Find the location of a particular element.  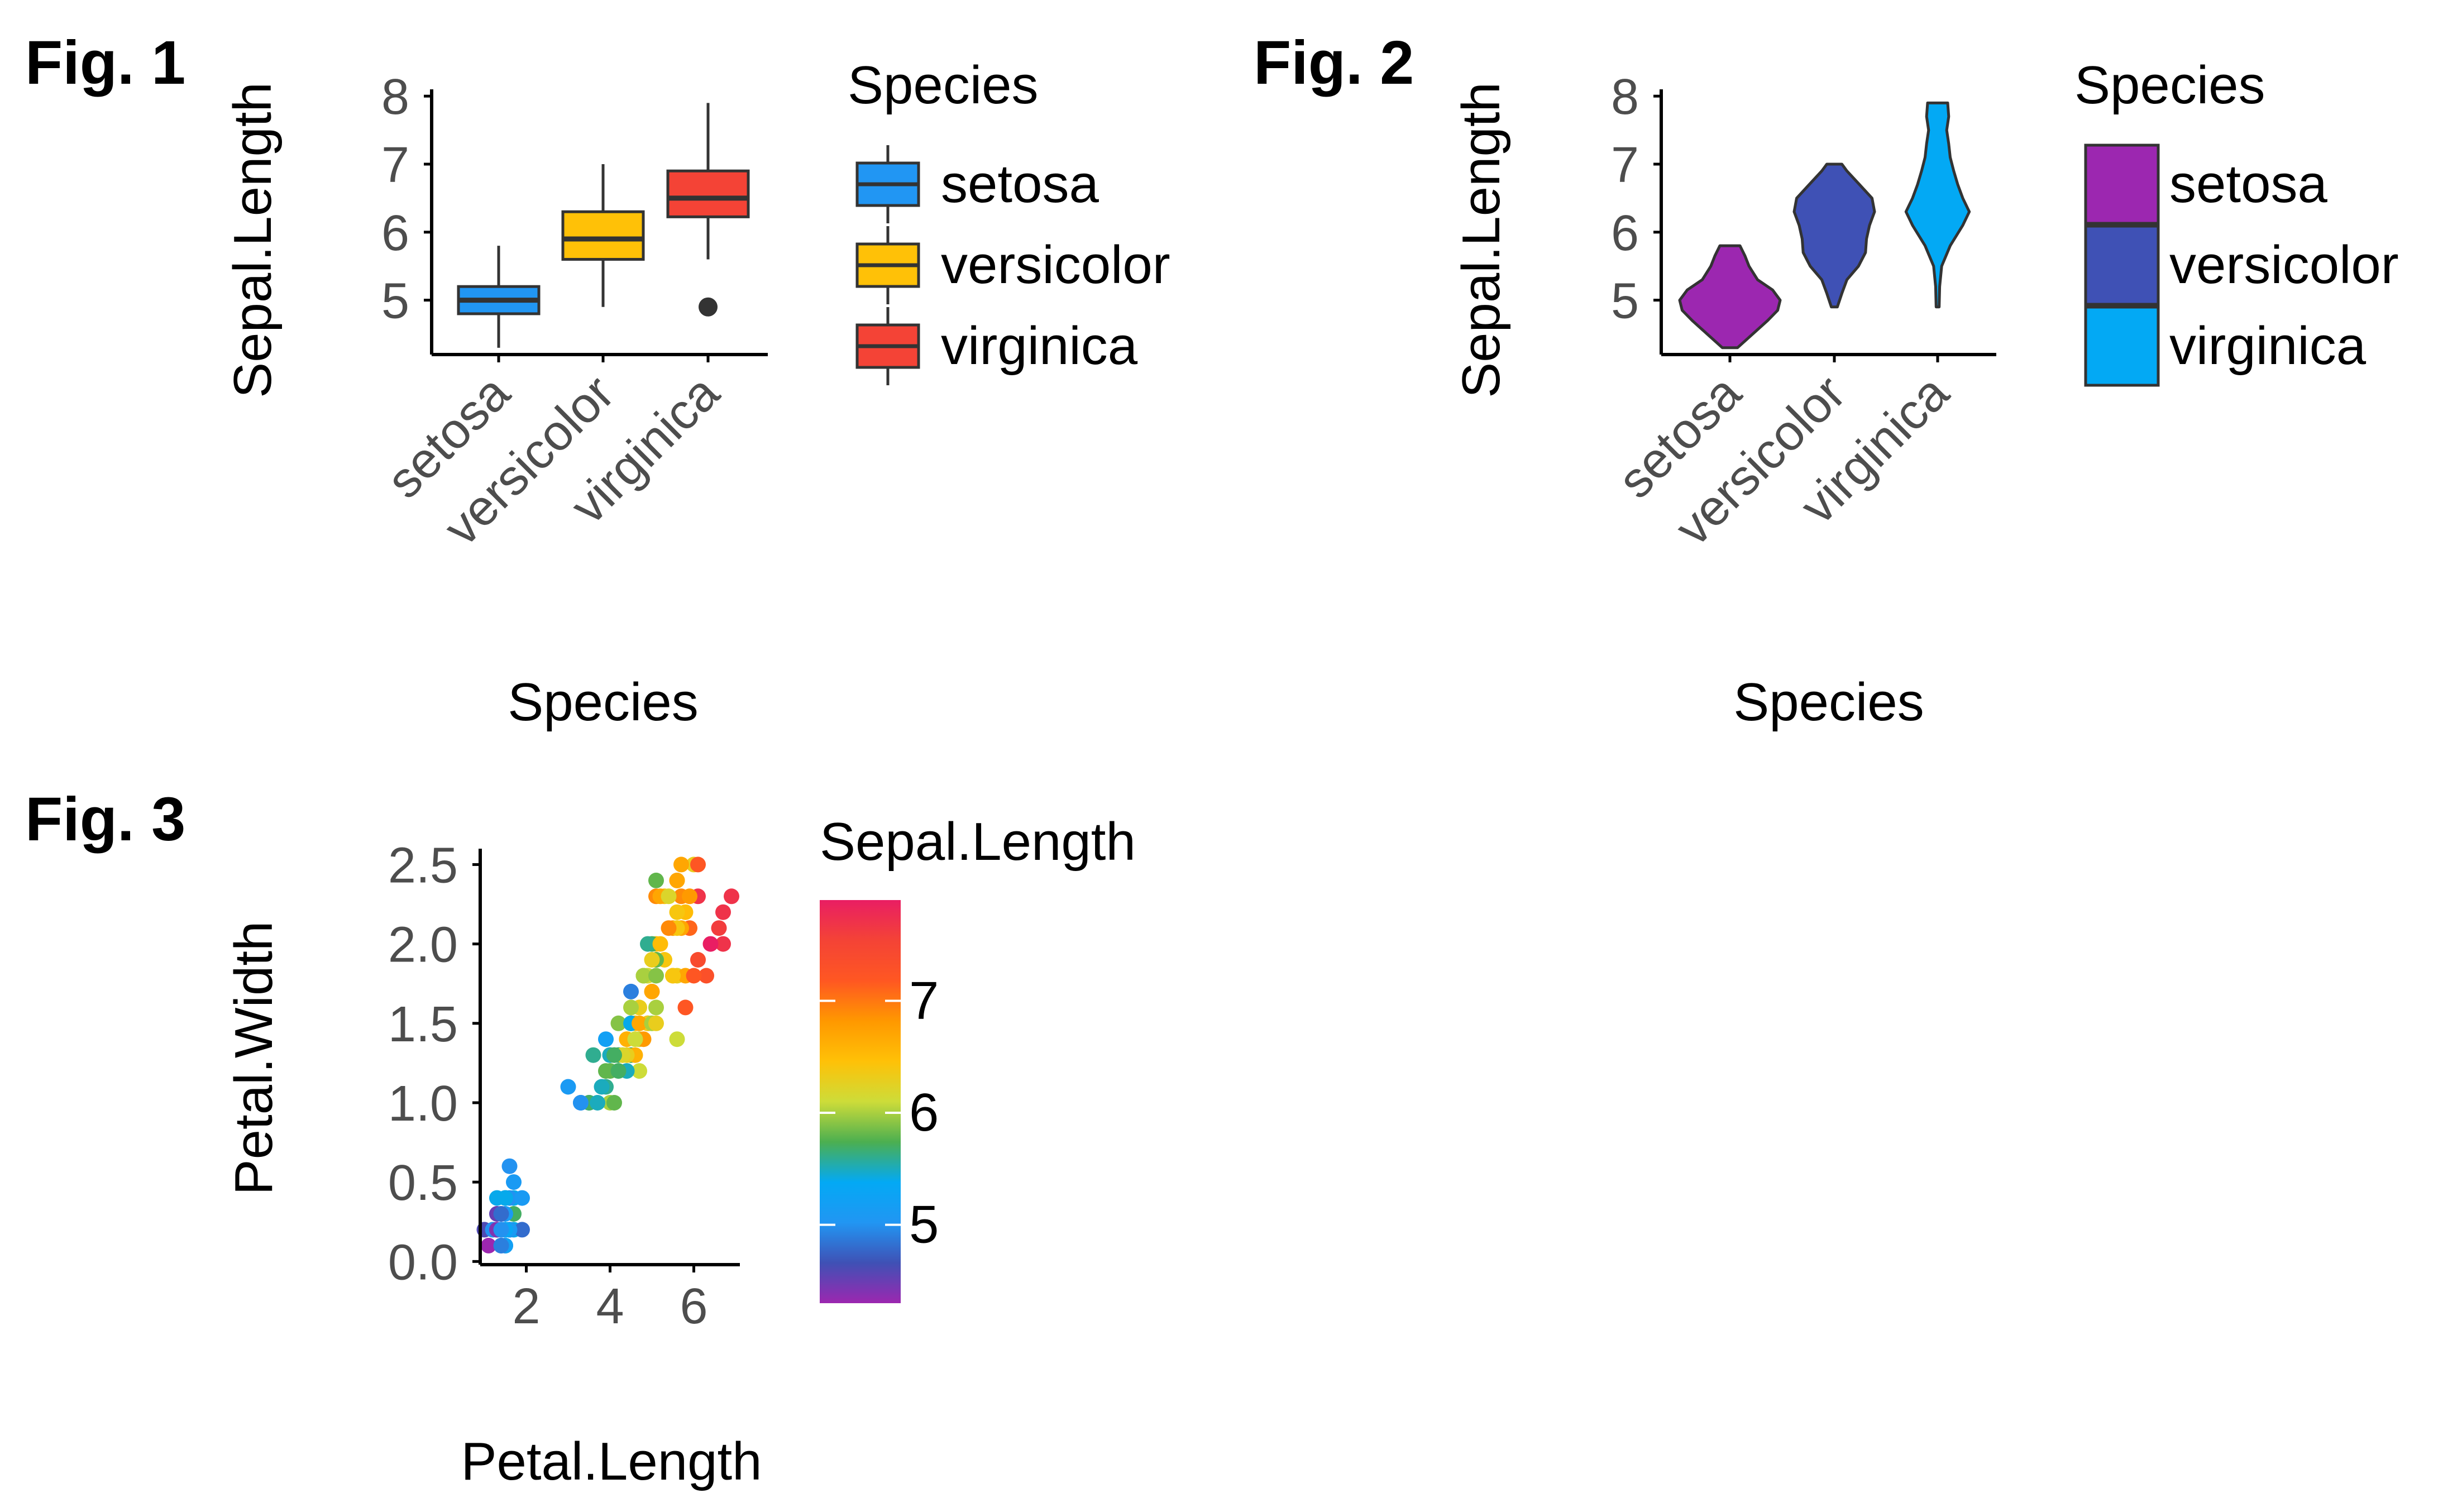

fig2-y-ticks: 5 6 7 8 is located at coordinates (1636, 199).